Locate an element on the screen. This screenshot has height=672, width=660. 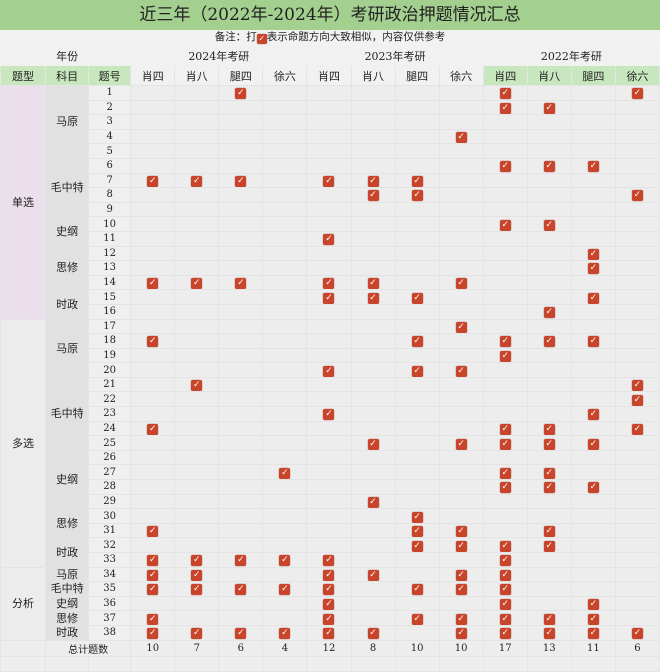
table-row: 28 ✓ ✓ ✓ is located at coordinates (330, 487).